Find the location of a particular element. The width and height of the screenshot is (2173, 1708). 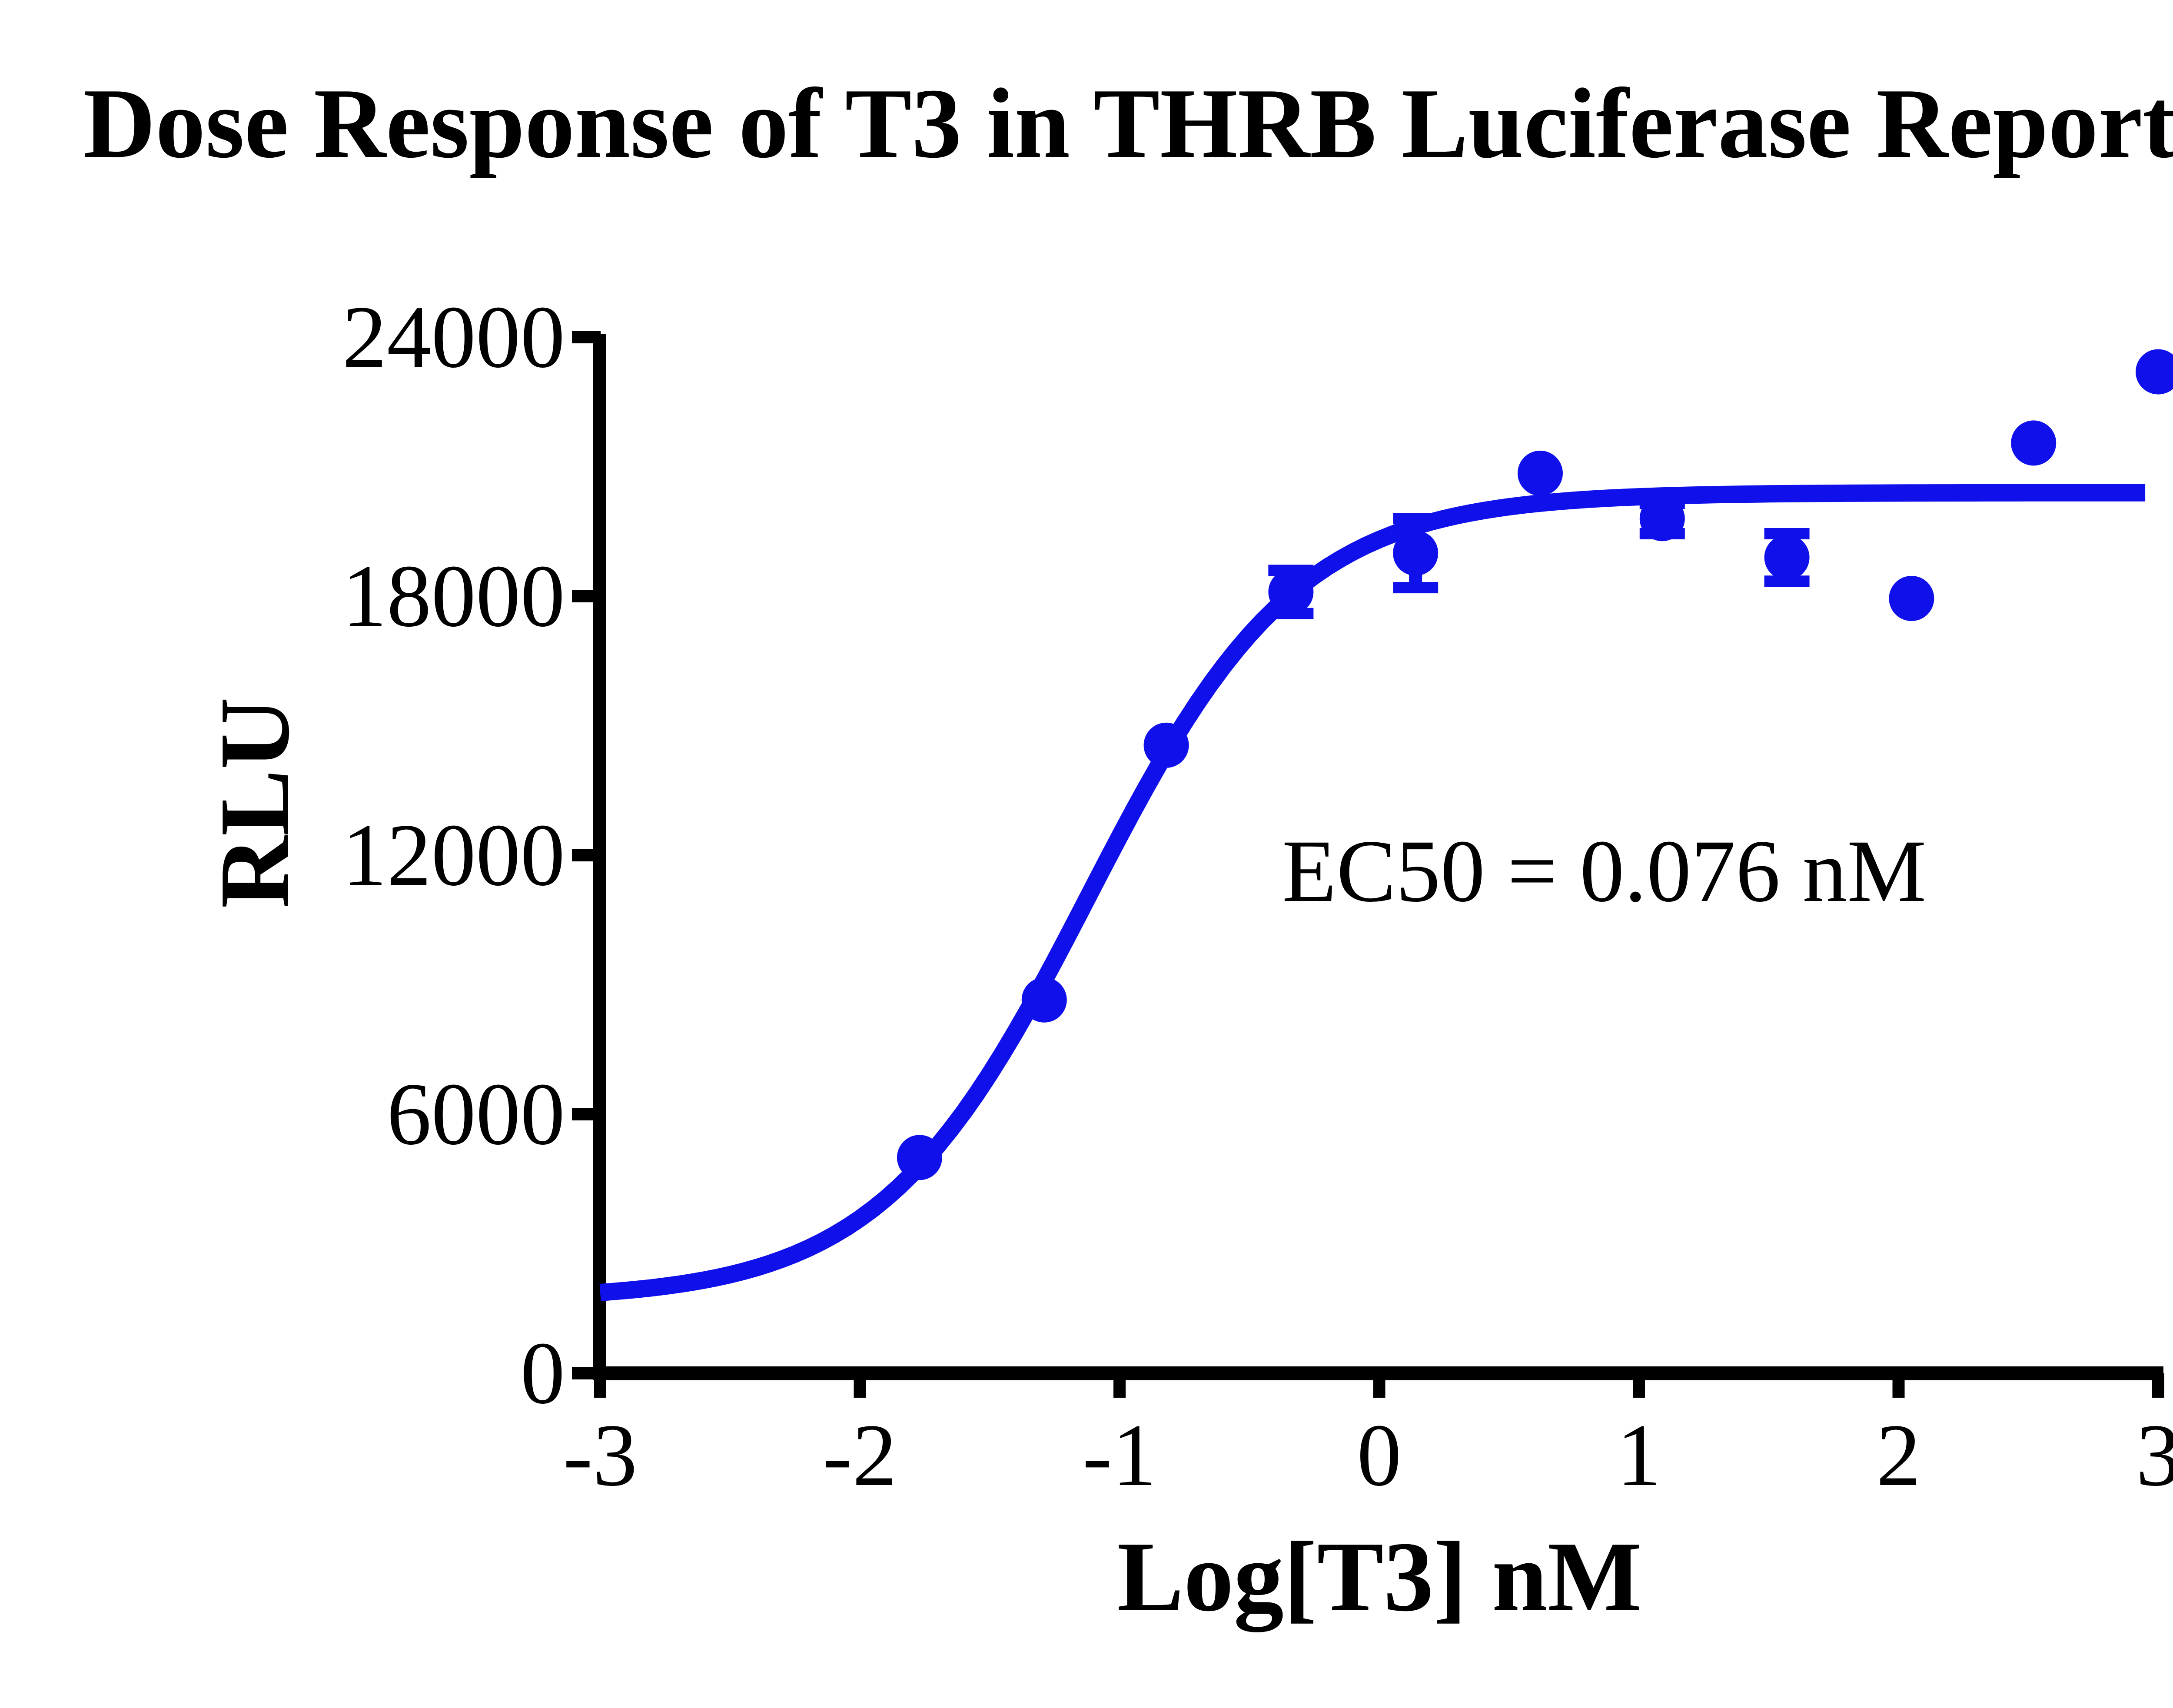

x-tick-label: -2 is located at coordinates (860, 1455).